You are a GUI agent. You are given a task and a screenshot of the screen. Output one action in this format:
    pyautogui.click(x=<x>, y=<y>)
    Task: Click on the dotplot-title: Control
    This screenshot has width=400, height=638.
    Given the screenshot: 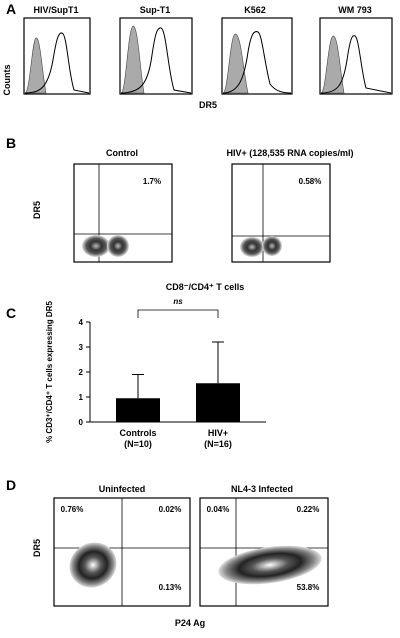 What is the action you would take?
    pyautogui.click(x=122, y=153)
    